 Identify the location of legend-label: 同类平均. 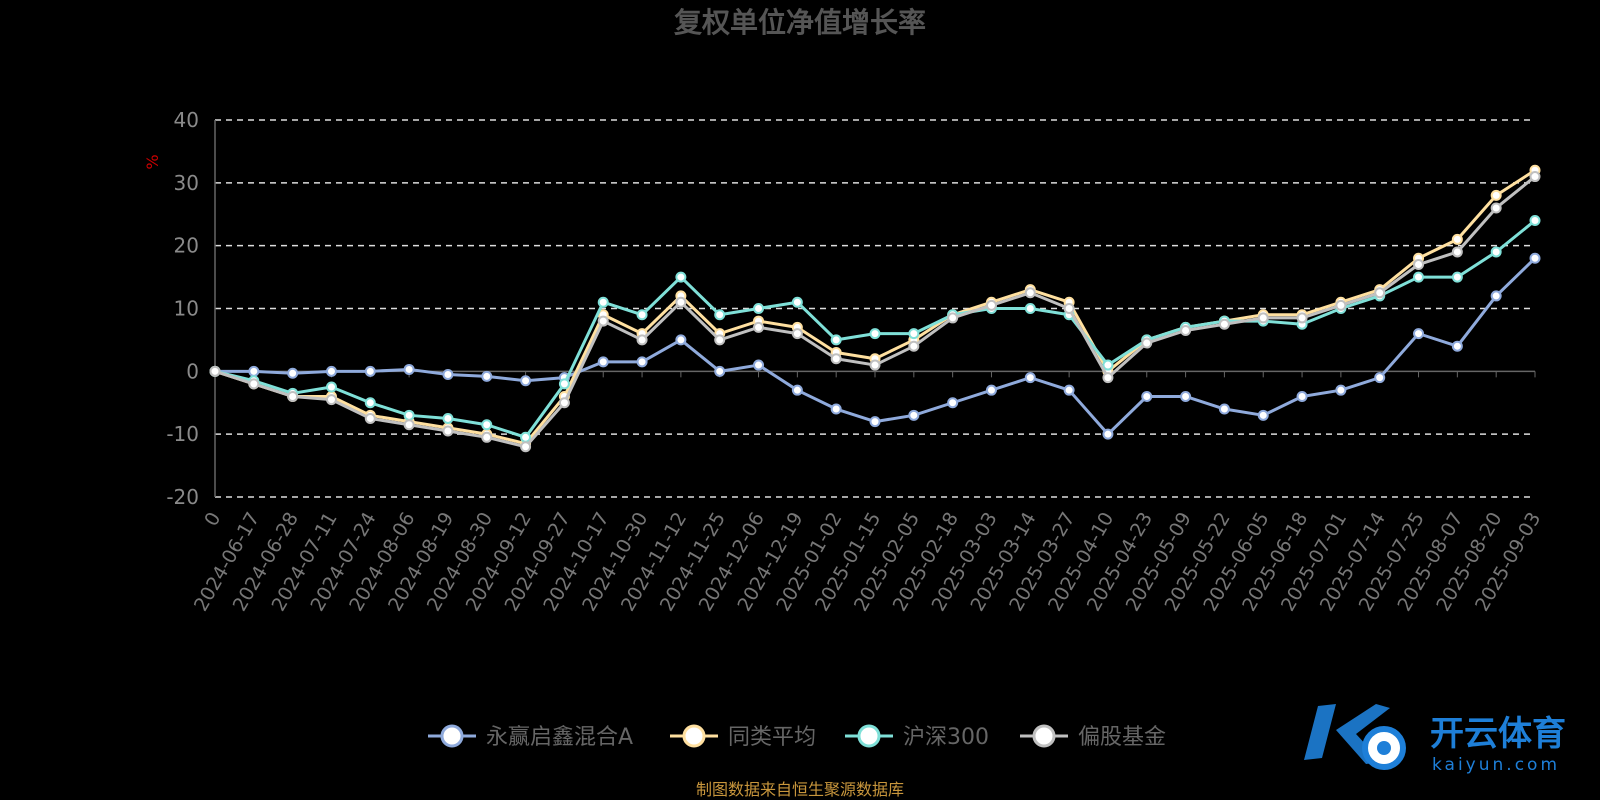
(772, 737).